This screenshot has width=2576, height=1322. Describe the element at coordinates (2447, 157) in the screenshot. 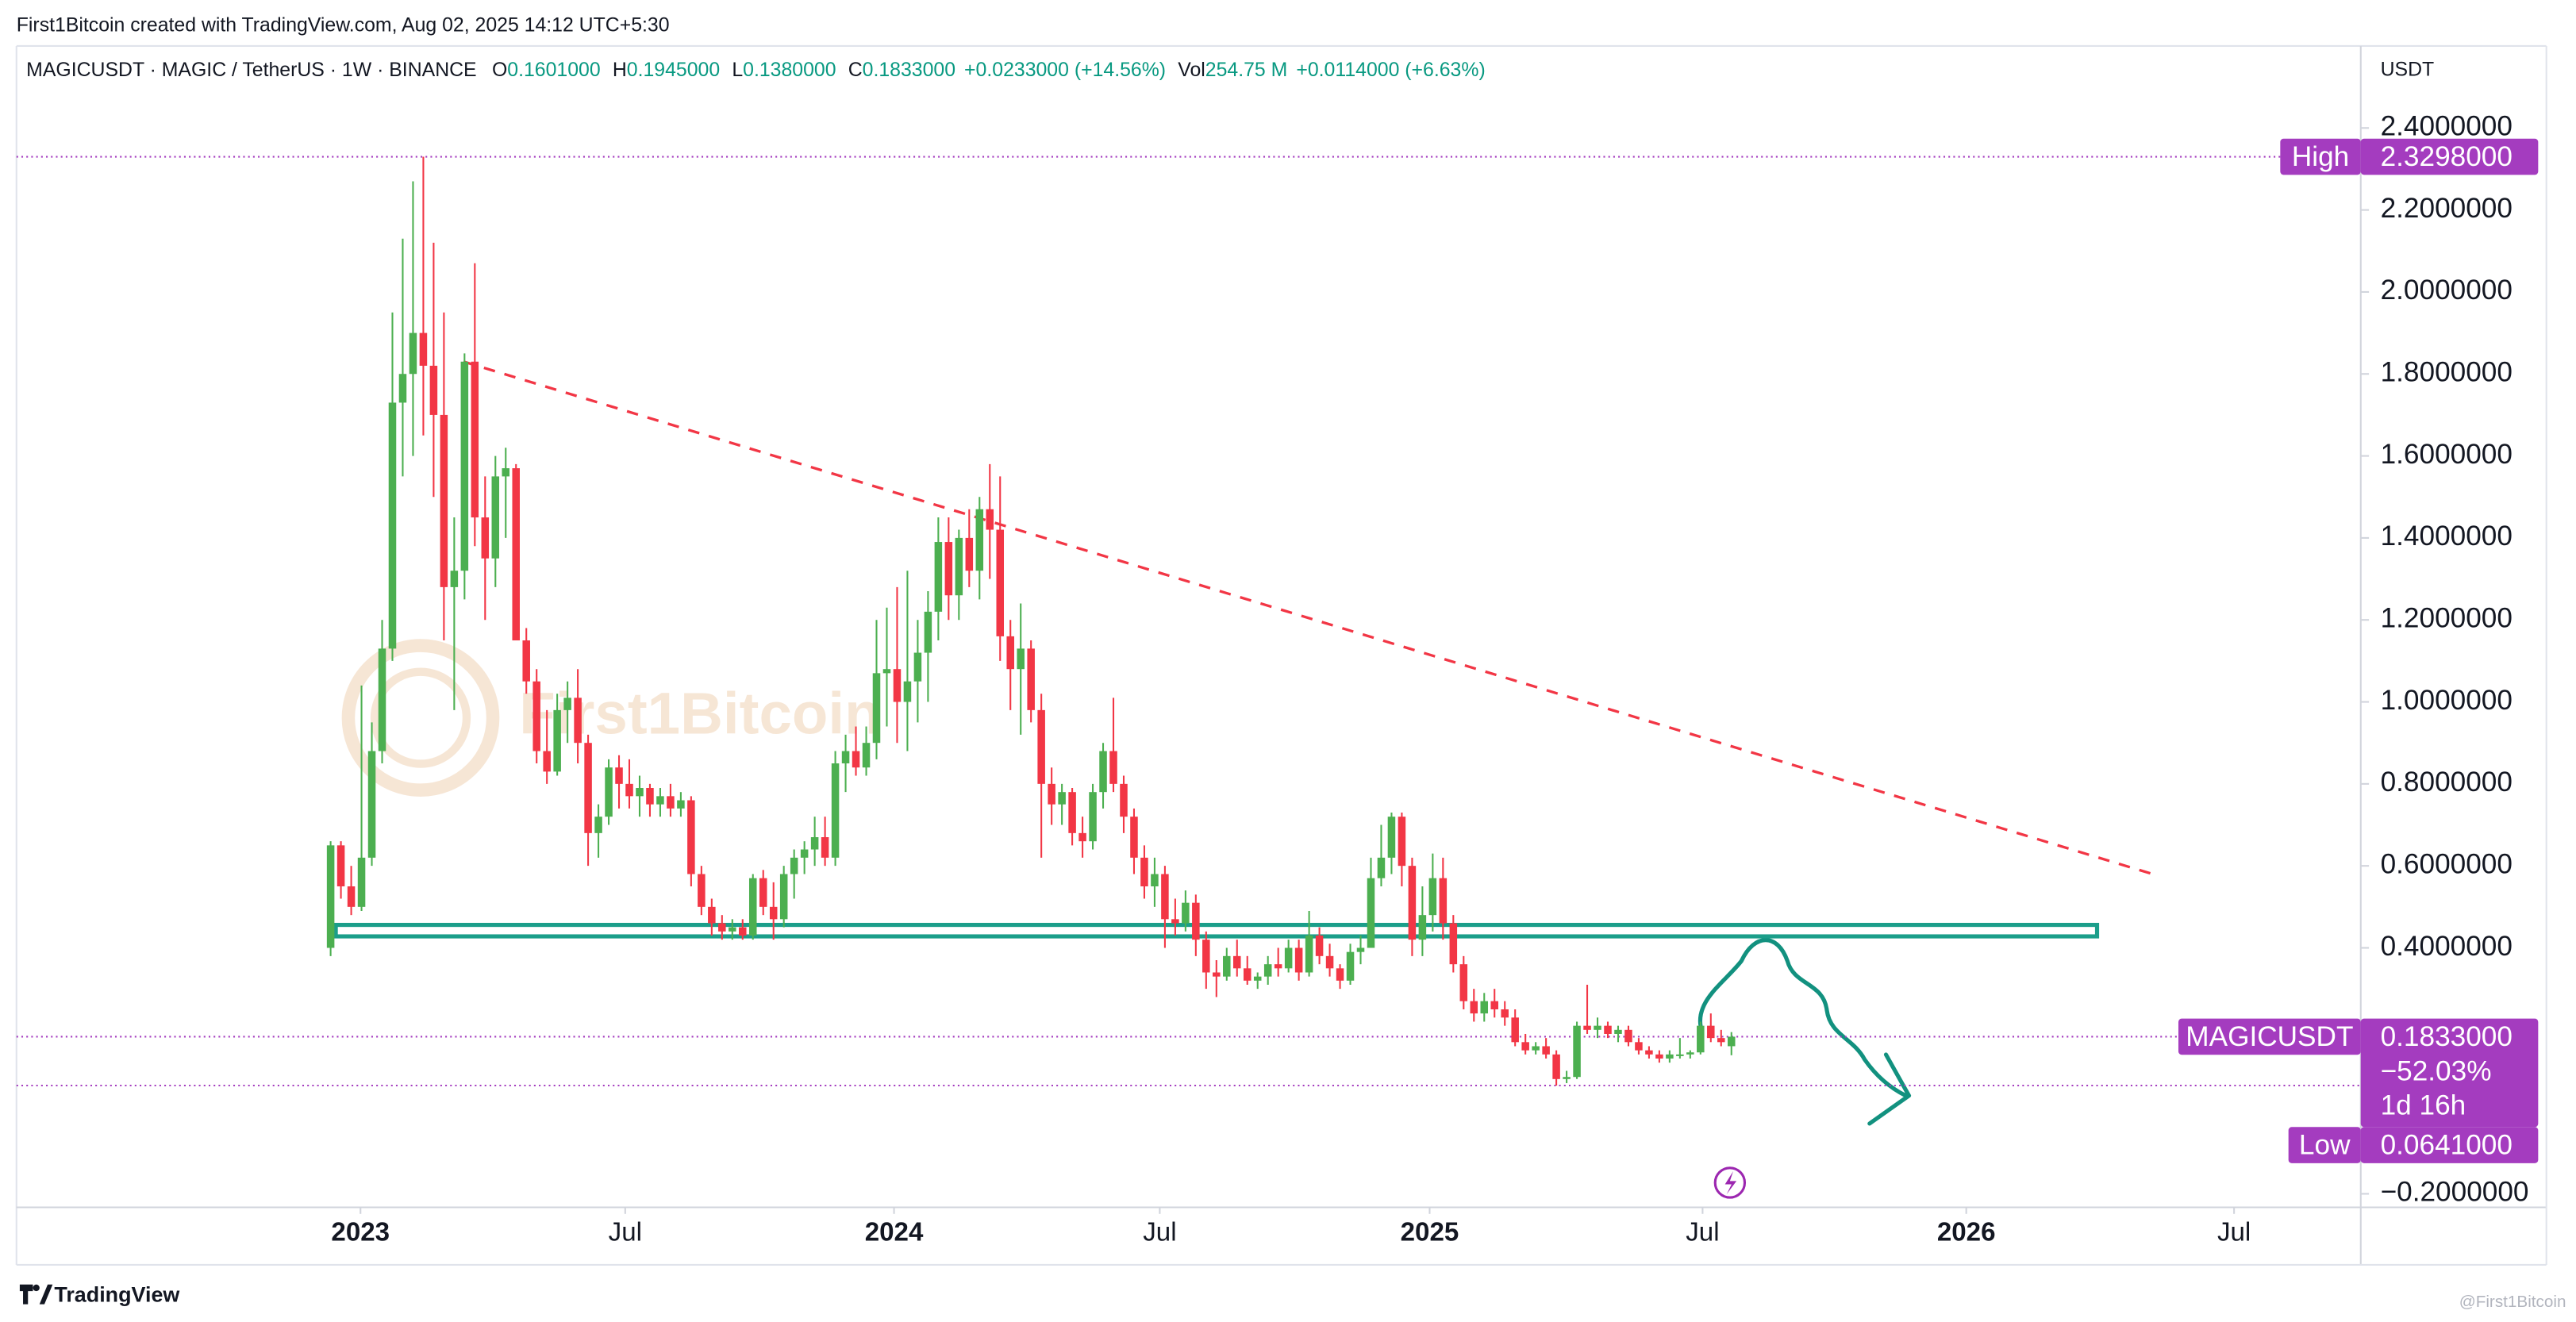

I see `badge-value: 2.3298000` at that location.